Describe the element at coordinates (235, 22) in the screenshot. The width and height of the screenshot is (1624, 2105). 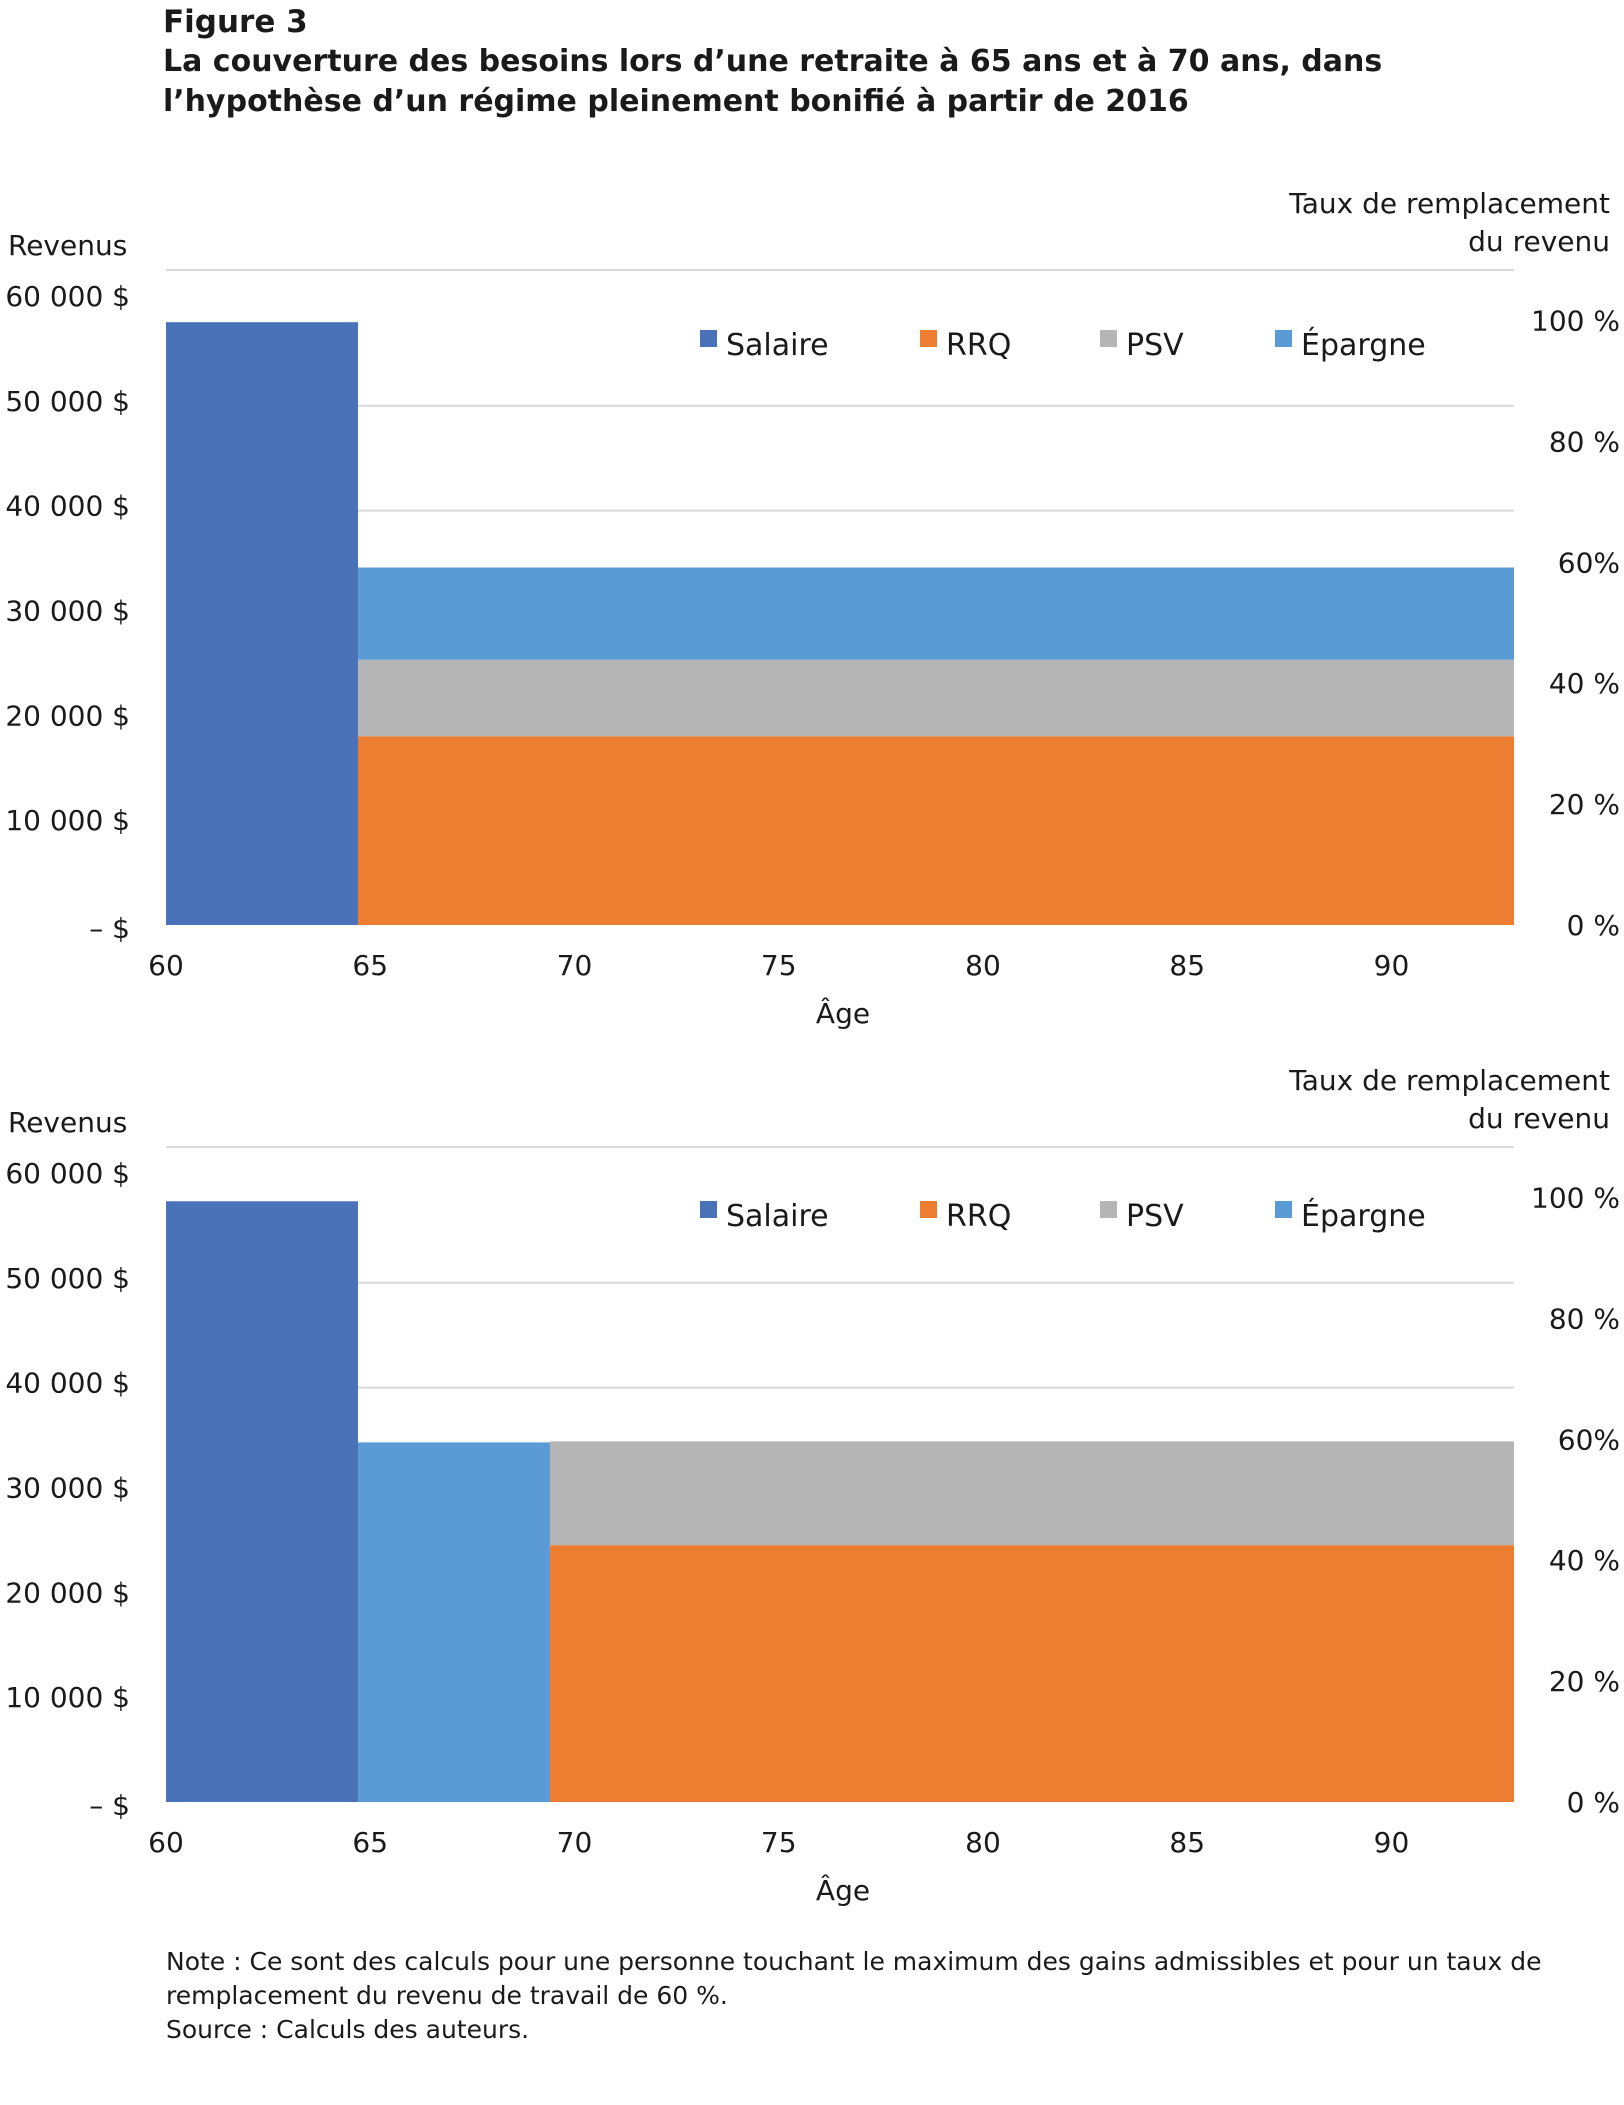
I see `figure-label: Figure 3` at that location.